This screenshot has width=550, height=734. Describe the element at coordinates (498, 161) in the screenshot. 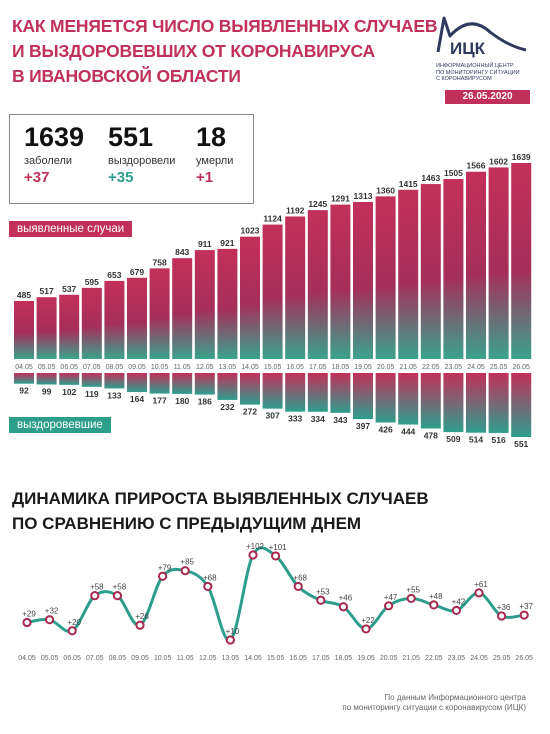

I see `case-value-label: 1602` at that location.